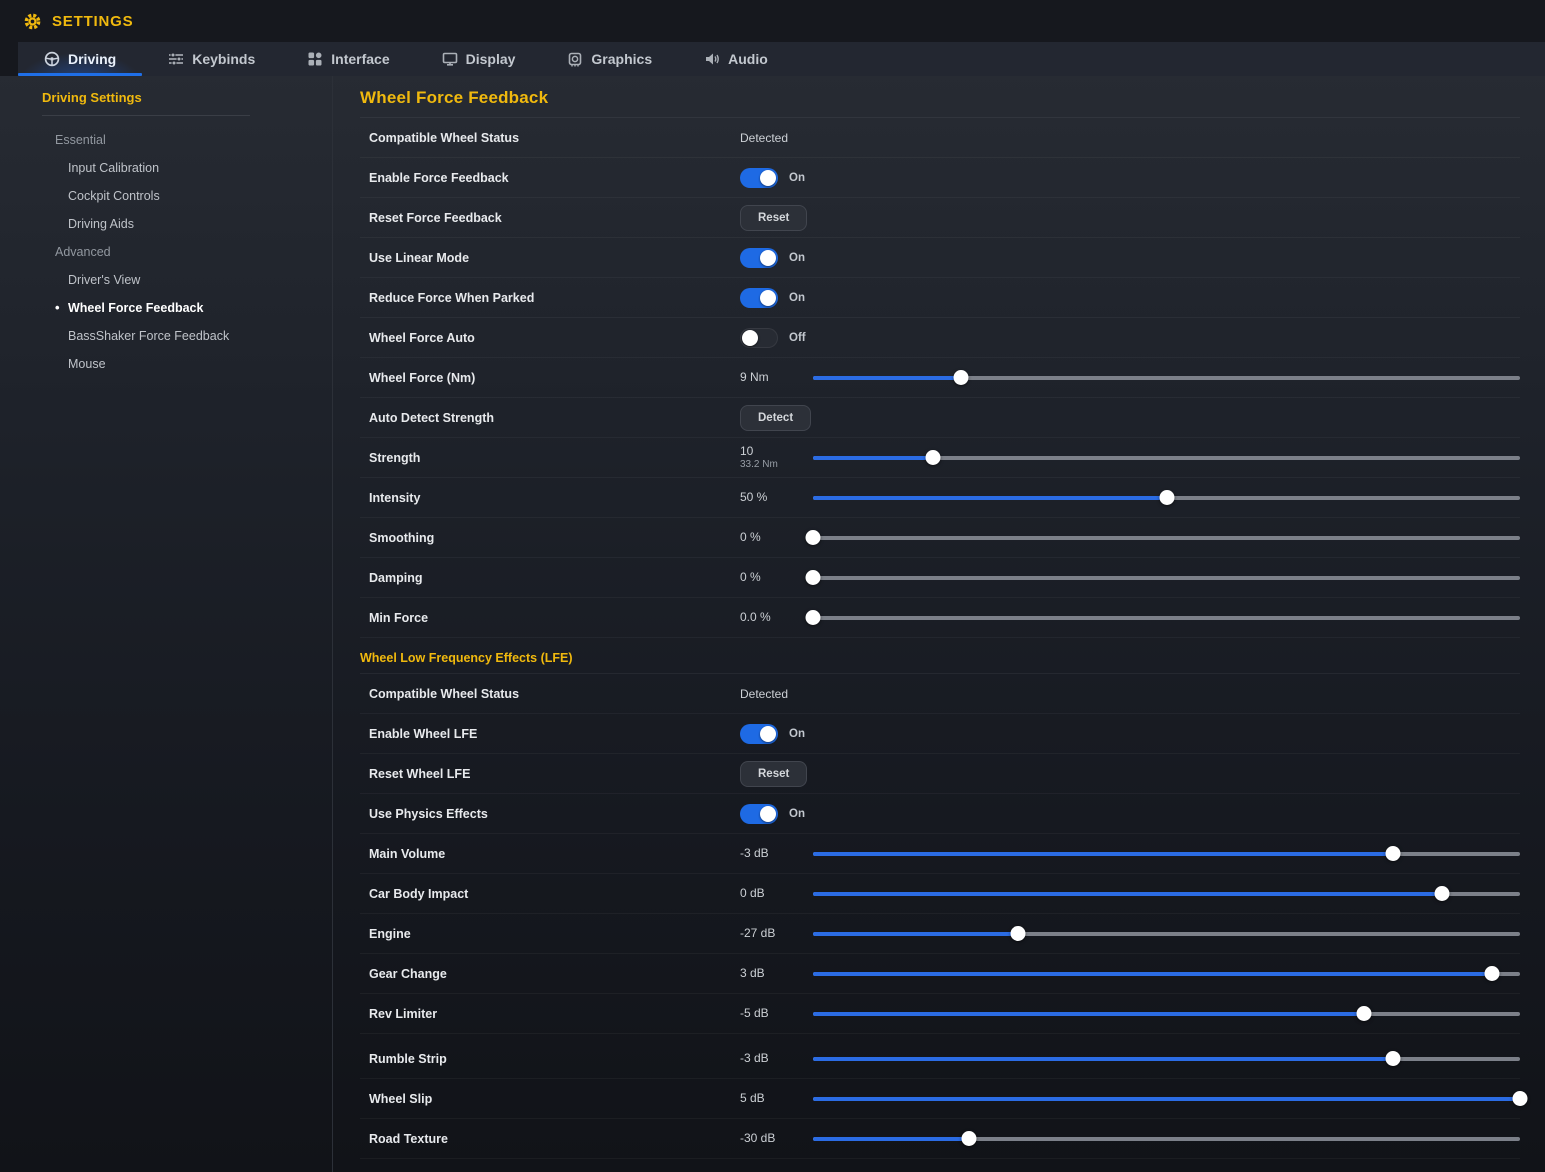 Image resolution: width=1545 pixels, height=1172 pixels. I want to click on slider-main-volume, so click(1166, 854).